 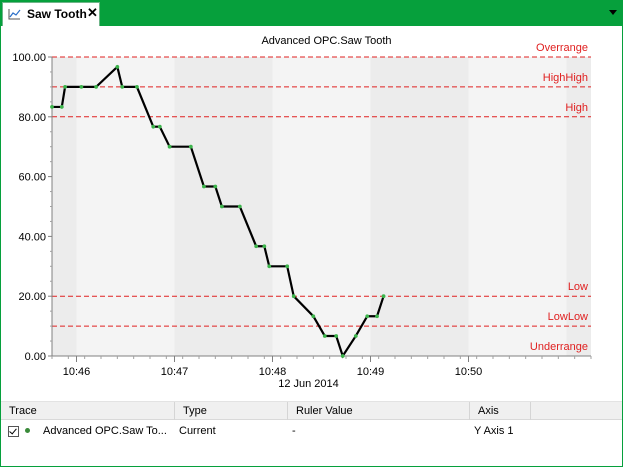 What do you see at coordinates (35, 357) in the screenshot?
I see `y-tick-label: 0.00` at bounding box center [35, 357].